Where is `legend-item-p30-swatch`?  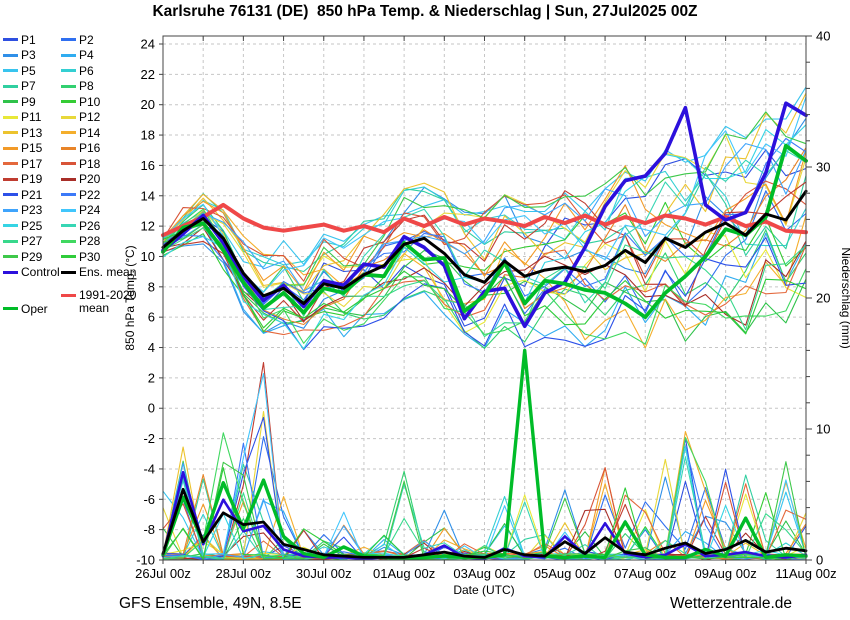 legend-item-p30-swatch is located at coordinates (68, 257).